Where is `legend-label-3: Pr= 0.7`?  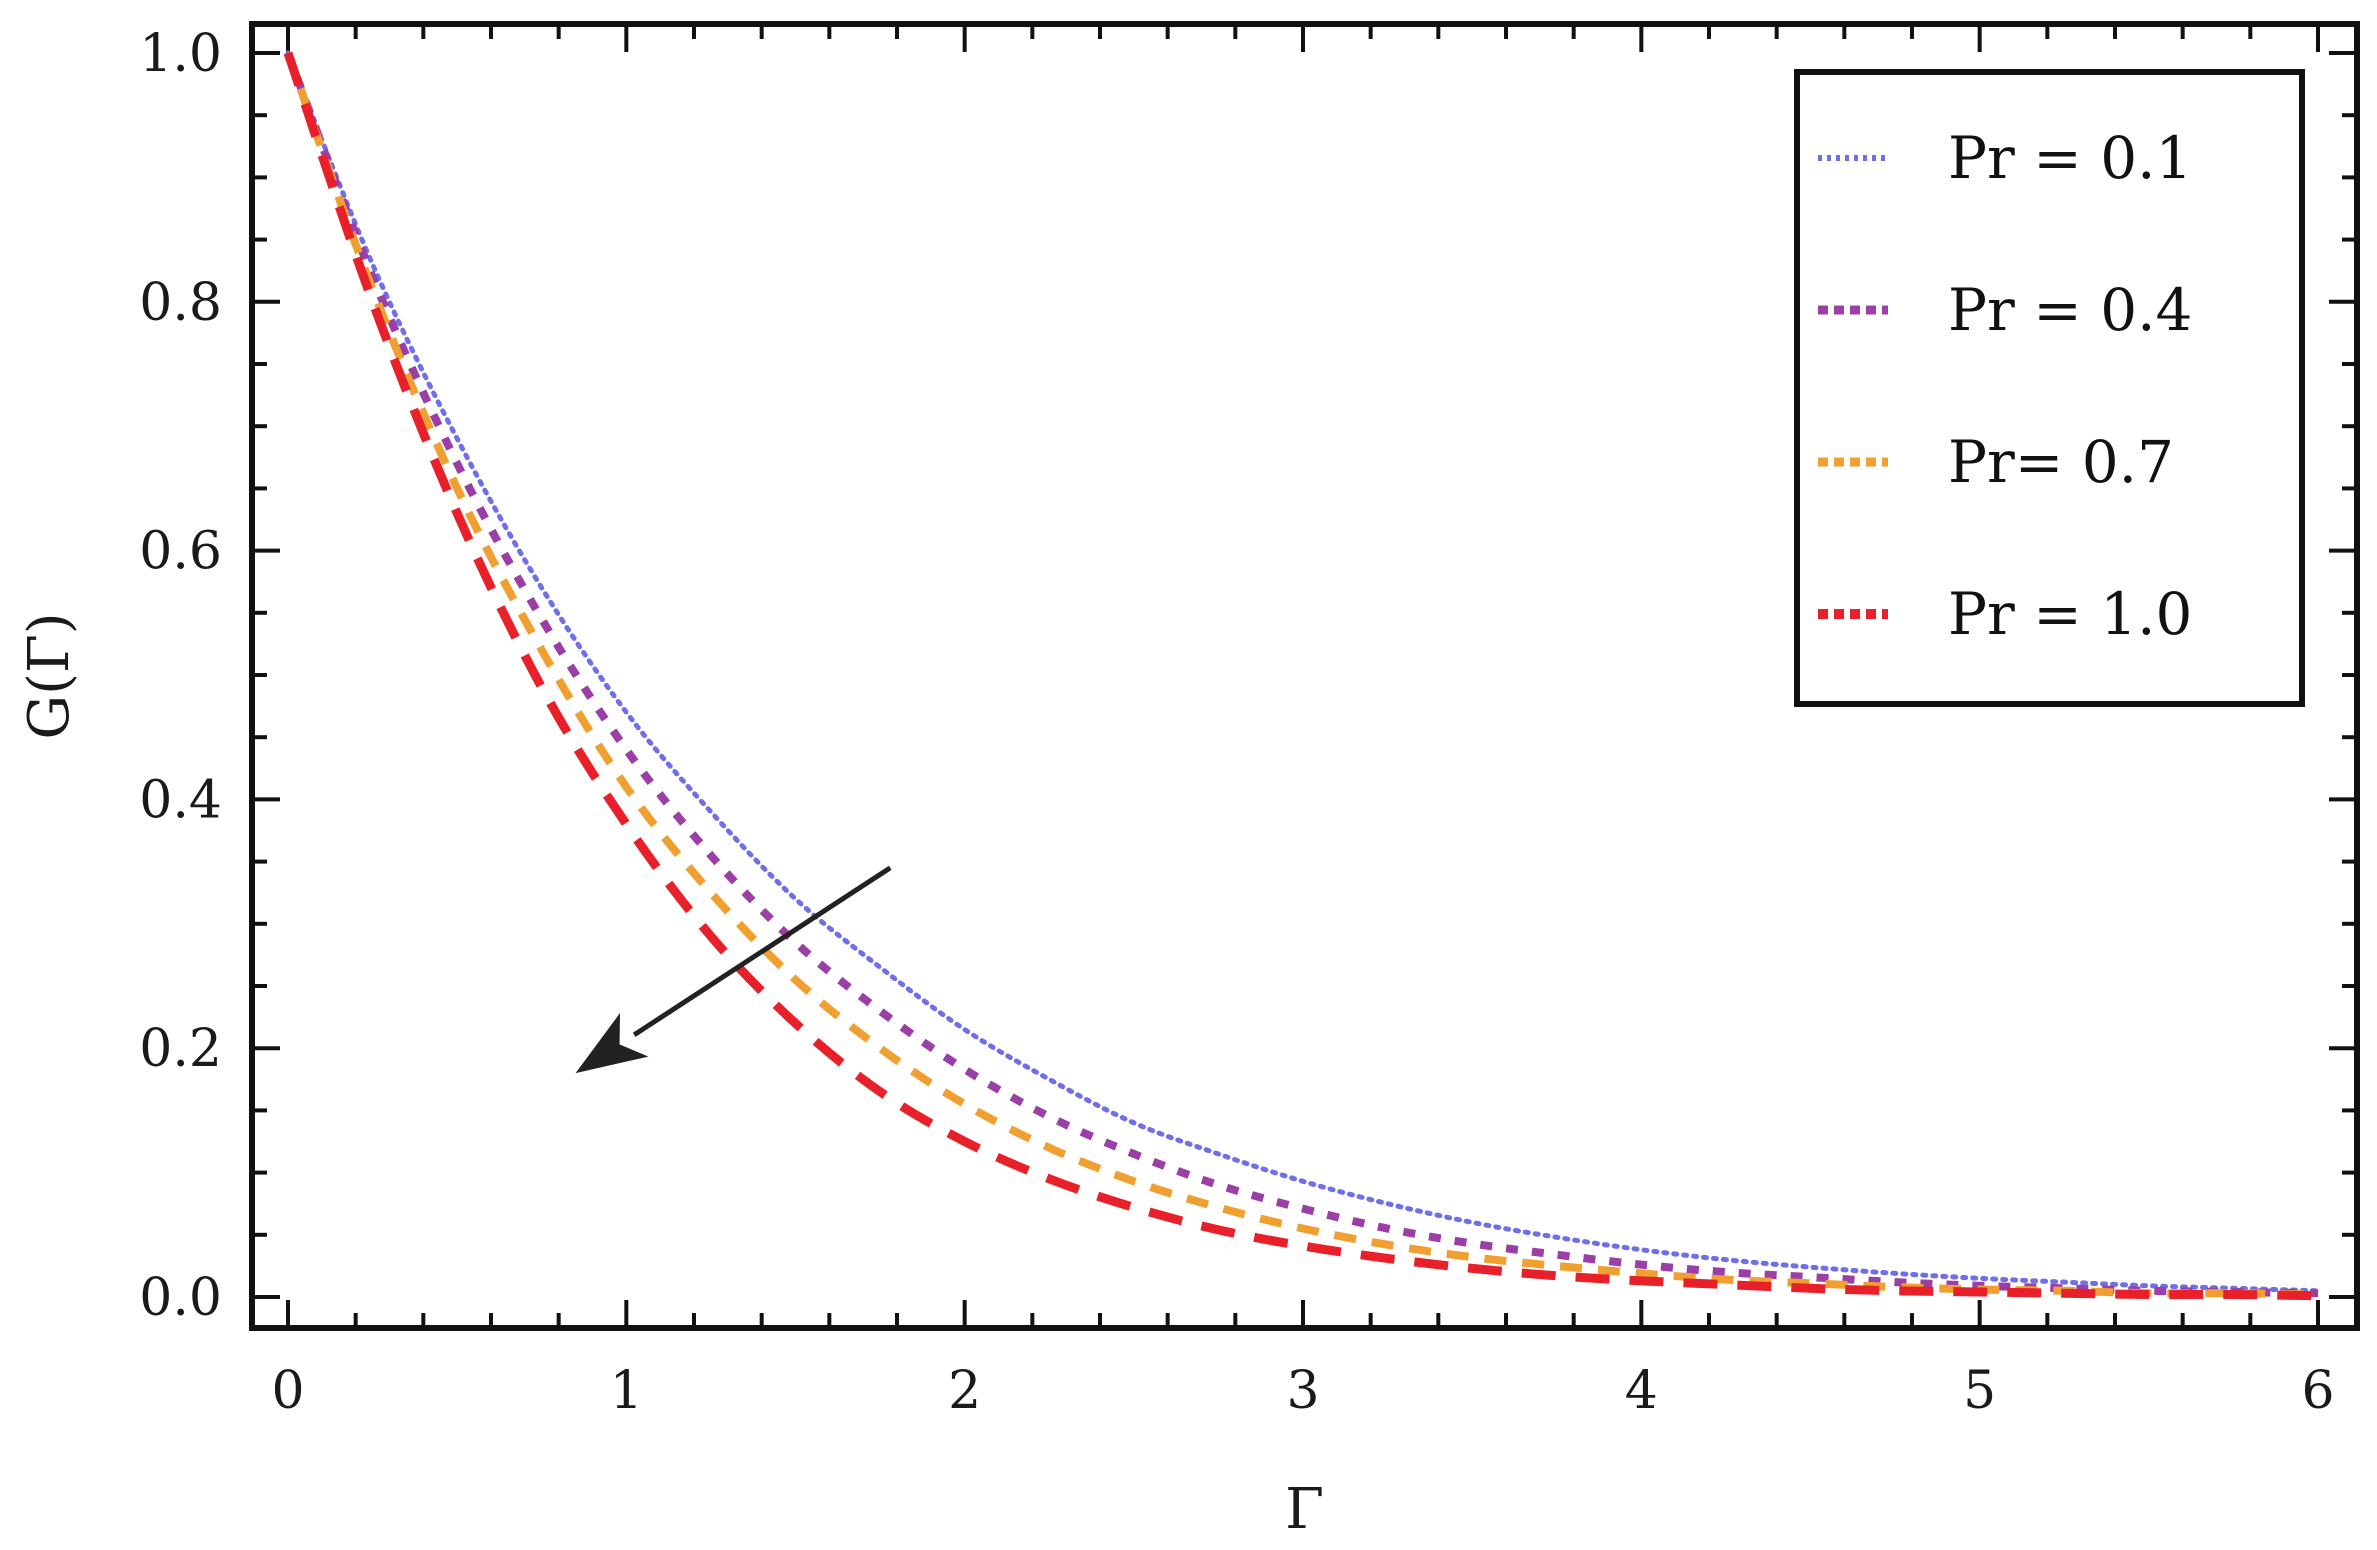
legend-label-3: Pr= 0.7 is located at coordinates (2061, 462).